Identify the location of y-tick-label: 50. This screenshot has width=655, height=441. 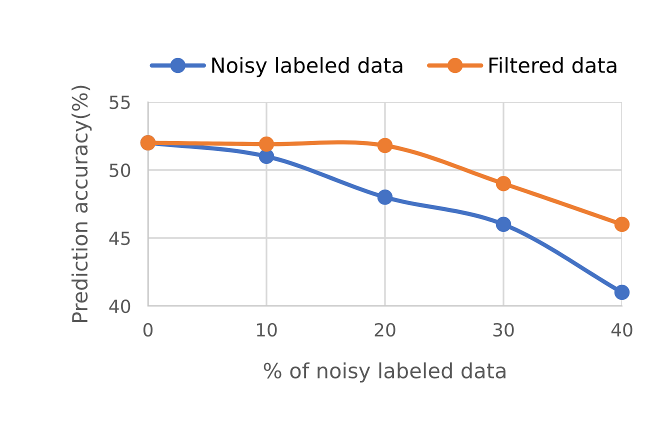
(120, 170).